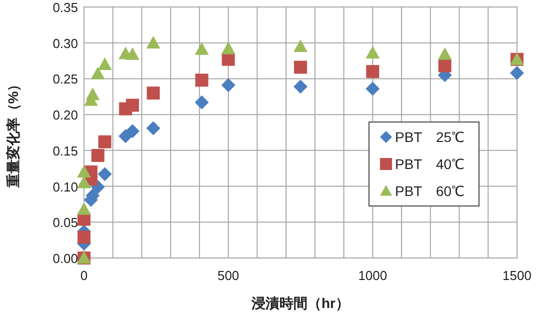 The width and height of the screenshot is (536, 321). What do you see at coordinates (228, 275) in the screenshot?
I see `x-tick-label: 500` at bounding box center [228, 275].